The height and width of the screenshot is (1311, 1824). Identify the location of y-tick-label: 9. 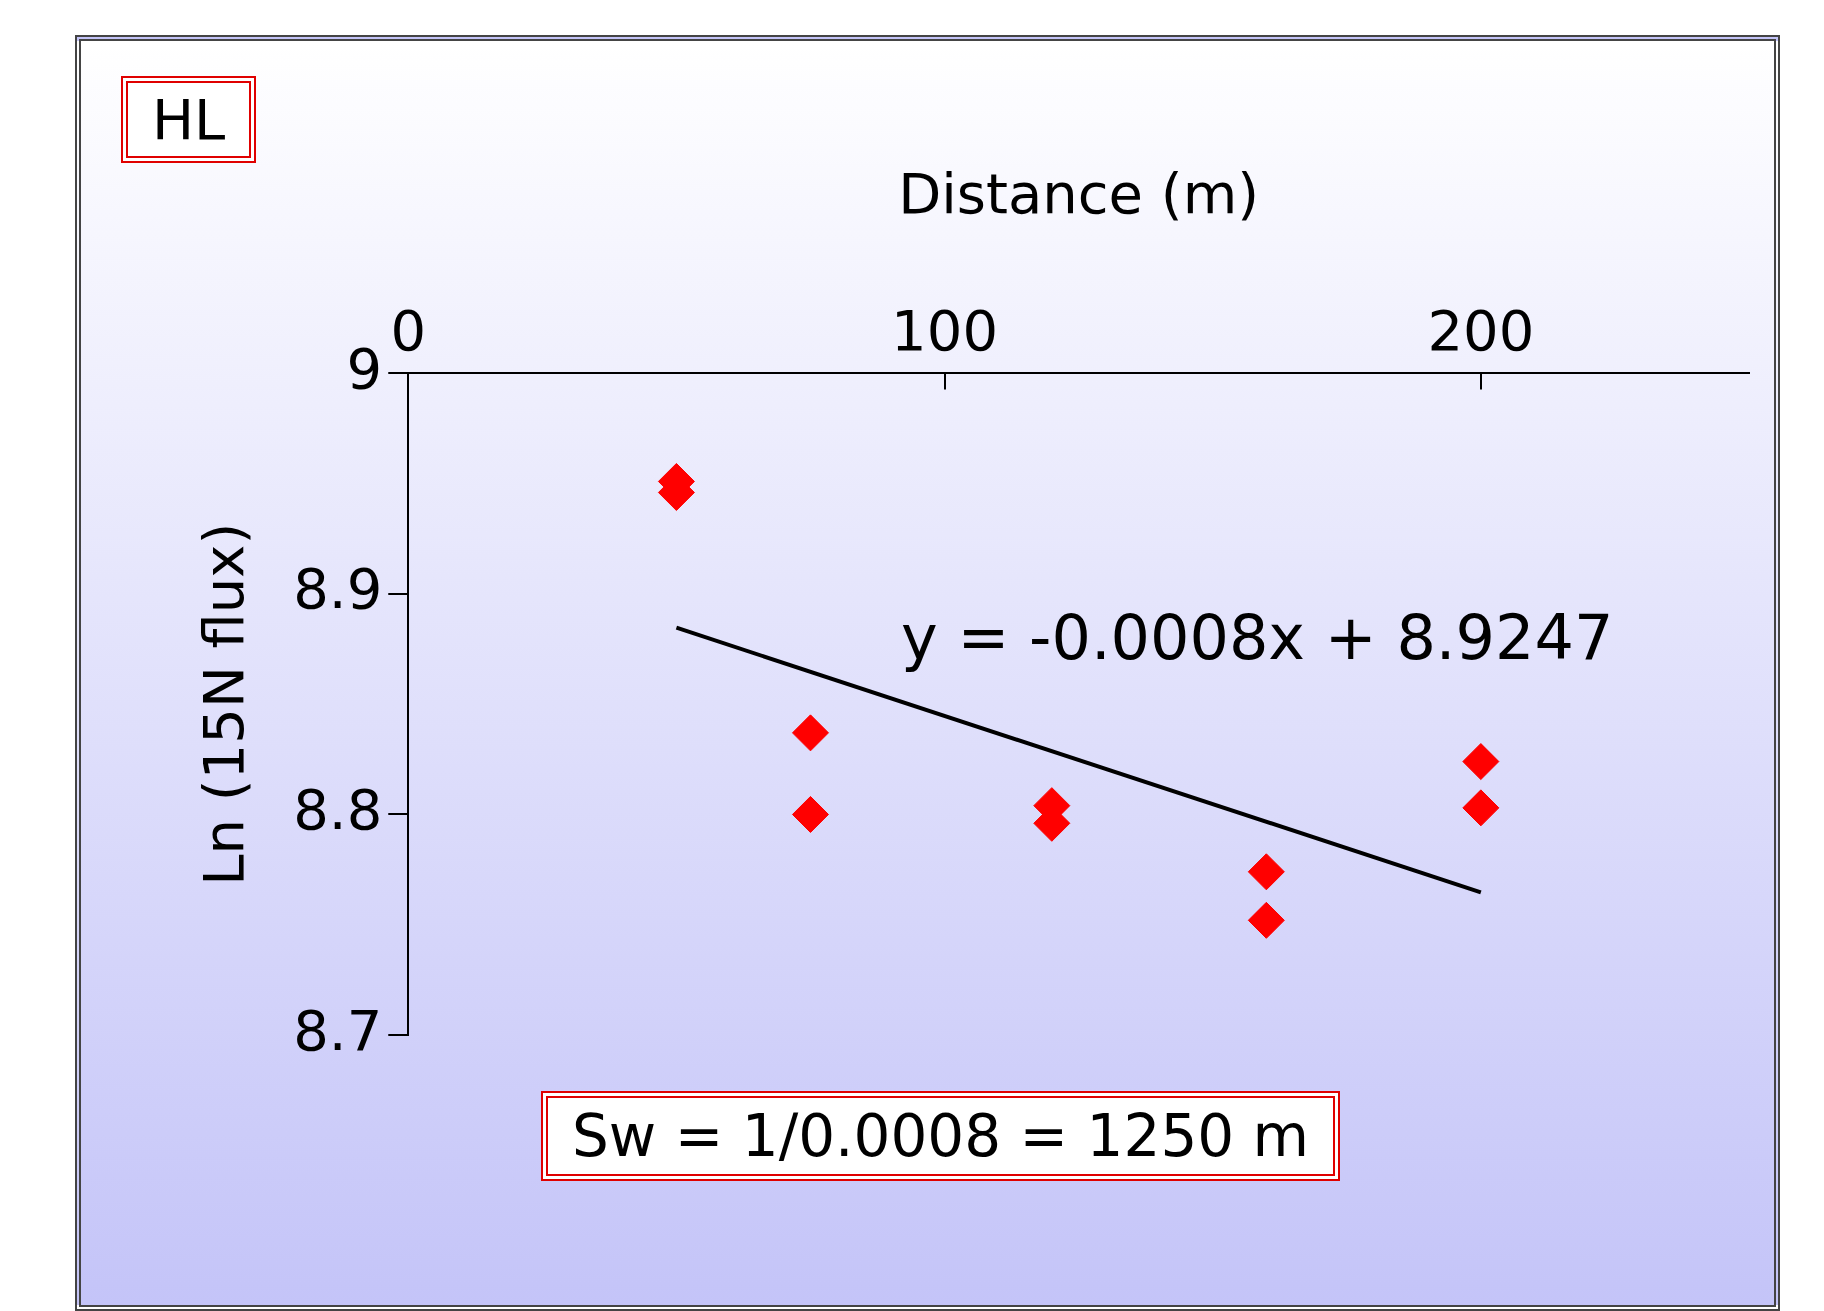
(364, 368).